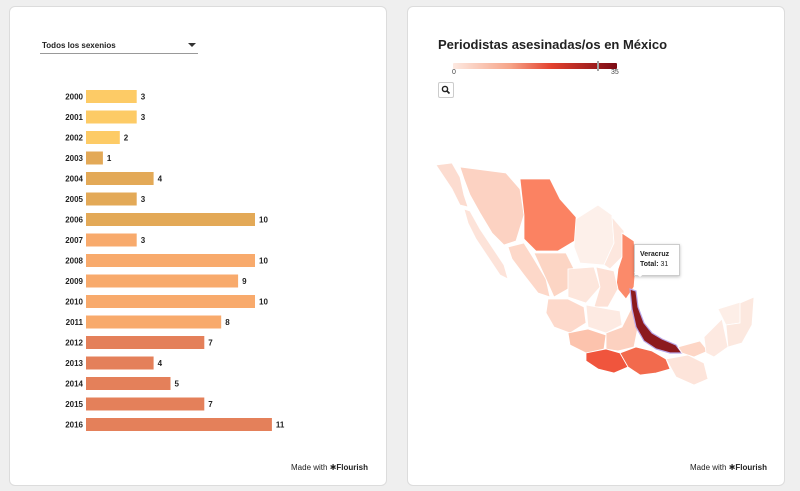 The width and height of the screenshot is (800, 491). What do you see at coordinates (74, 363) in the screenshot?
I see `bar-category-label: 2013` at bounding box center [74, 363].